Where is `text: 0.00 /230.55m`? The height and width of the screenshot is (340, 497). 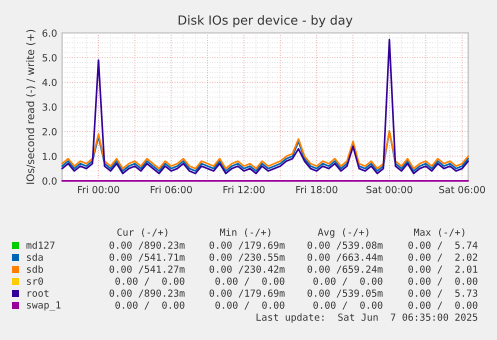 text: 0.00 /230.55m is located at coordinates (247, 257).